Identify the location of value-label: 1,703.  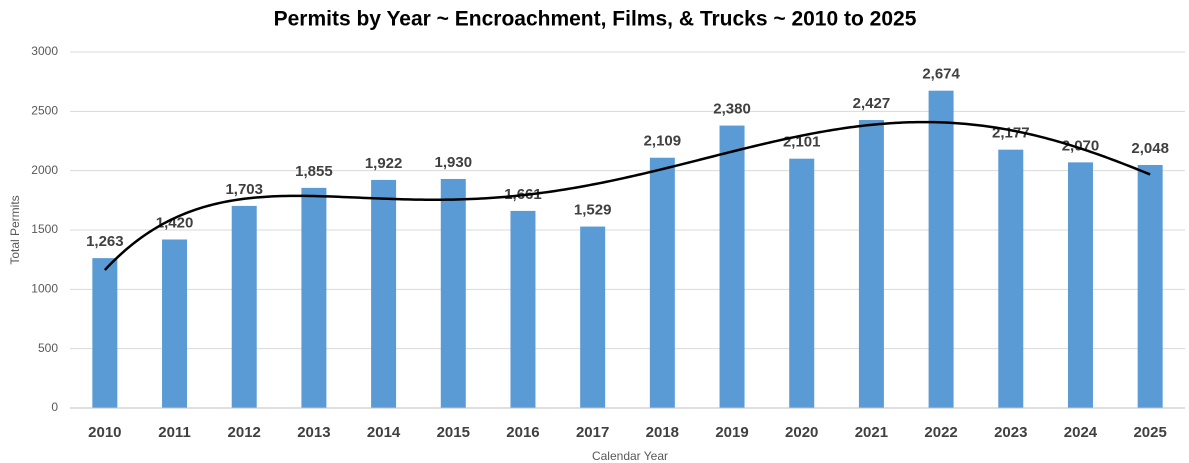
(244, 189).